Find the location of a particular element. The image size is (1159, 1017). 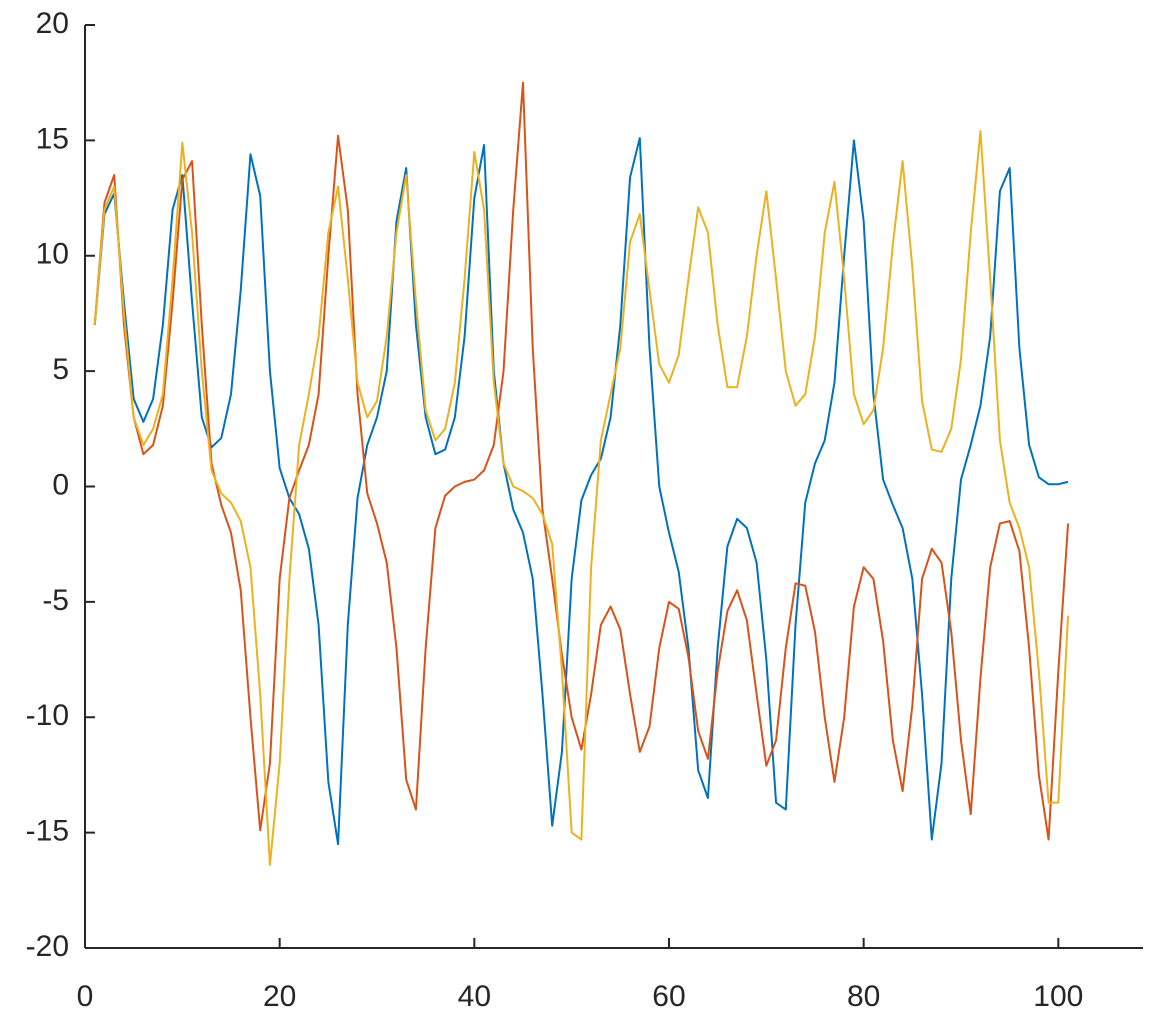

x-tick-label: 0 is located at coordinates (85, 996).